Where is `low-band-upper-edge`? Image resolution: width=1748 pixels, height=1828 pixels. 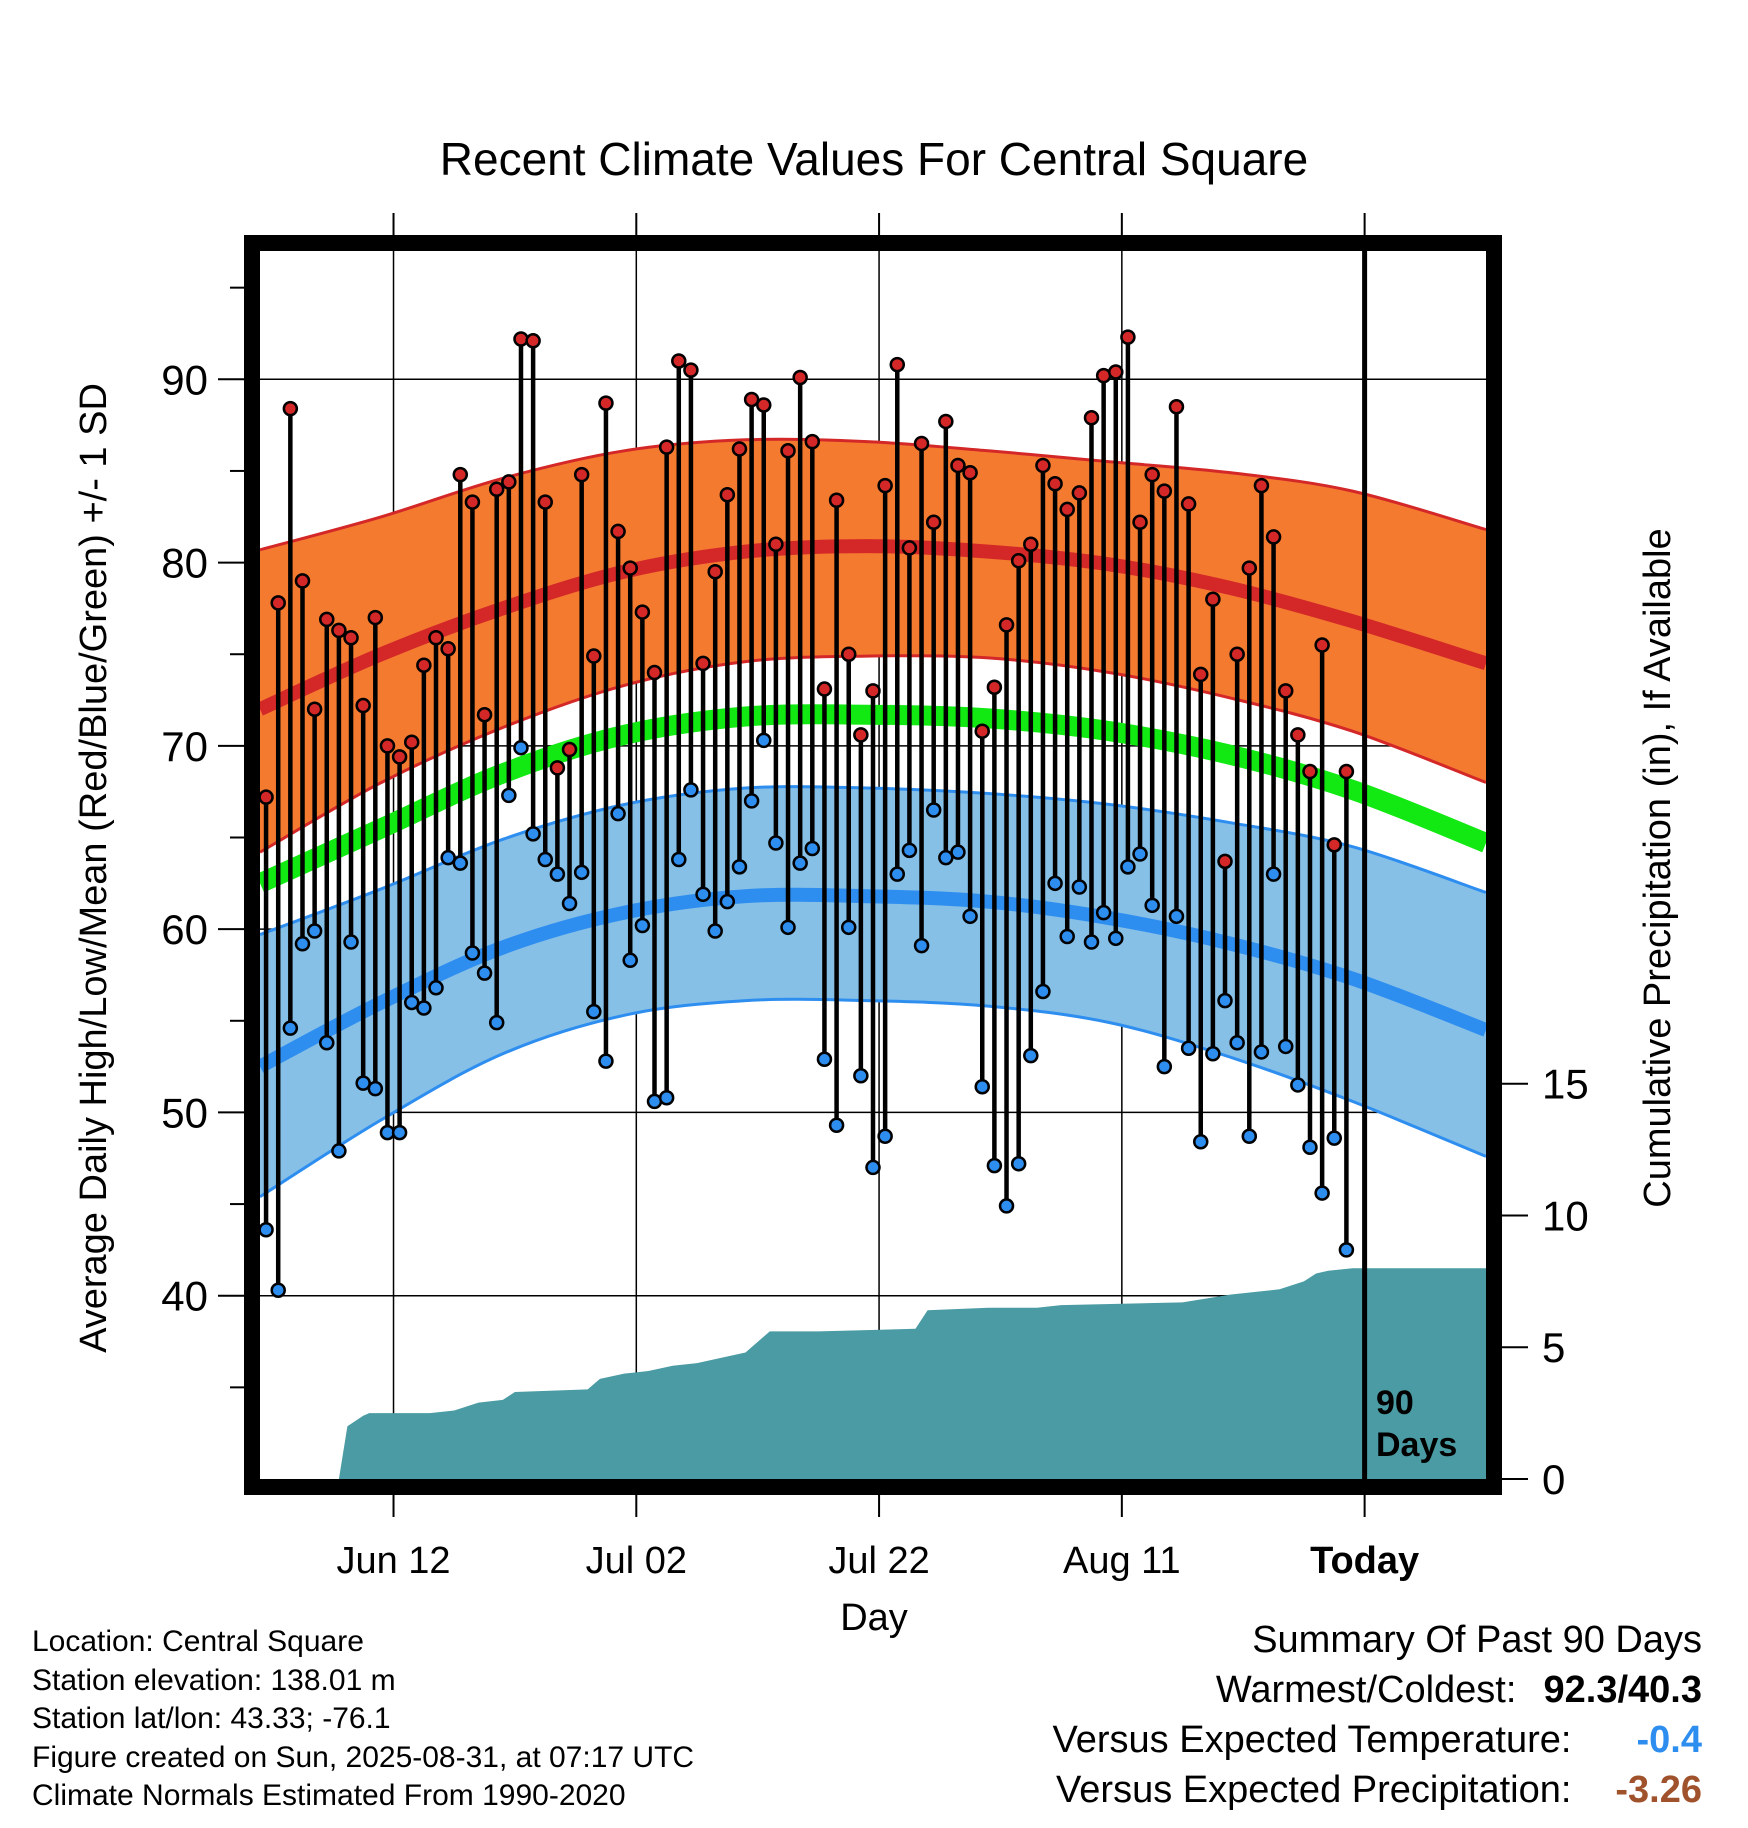 low-band-upper-edge is located at coordinates (873, 861).